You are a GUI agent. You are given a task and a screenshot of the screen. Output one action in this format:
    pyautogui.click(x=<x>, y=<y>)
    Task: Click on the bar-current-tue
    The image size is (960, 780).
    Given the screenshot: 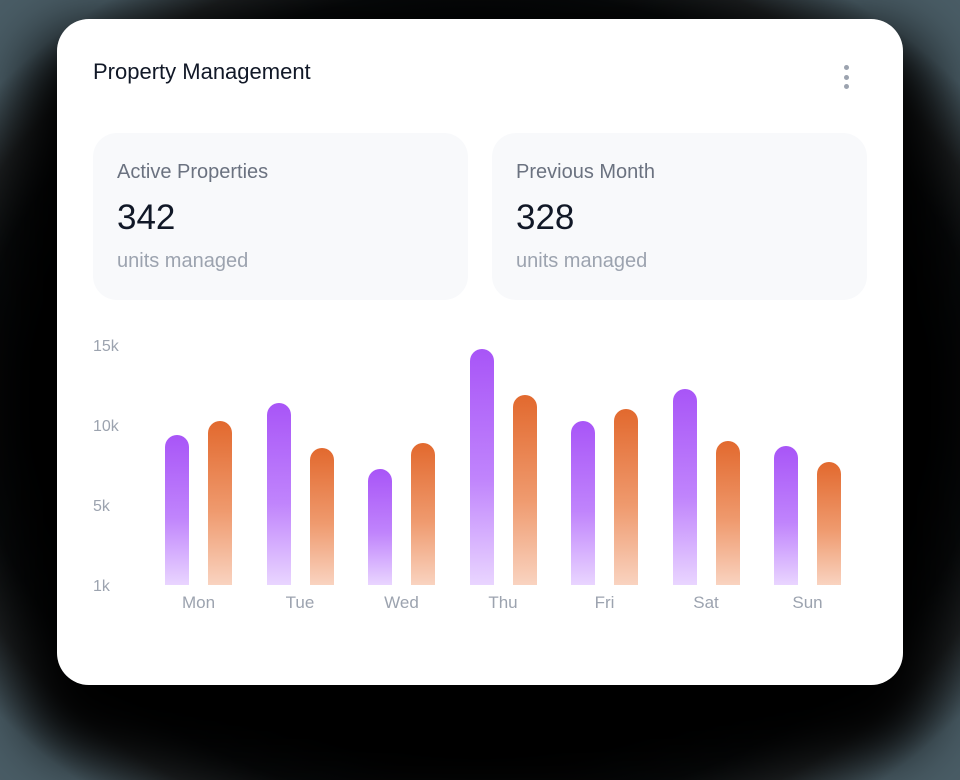 What is the action you would take?
    pyautogui.click(x=278, y=494)
    